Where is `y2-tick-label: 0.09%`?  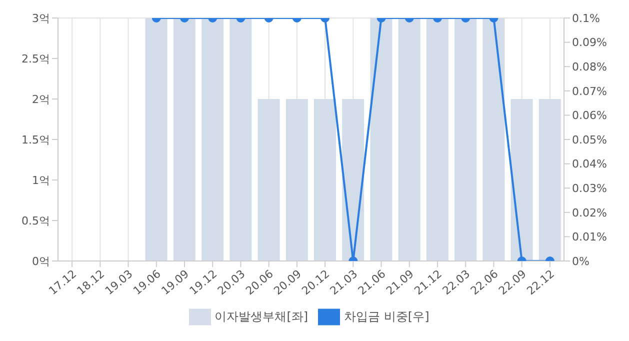
y2-tick-label: 0.09% is located at coordinates (589, 43).